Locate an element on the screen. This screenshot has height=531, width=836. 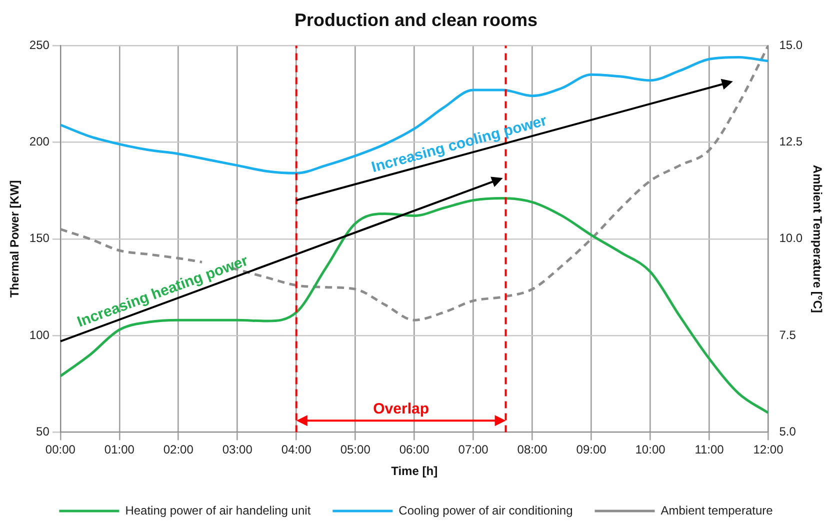
x-tick-label: 04:00 is located at coordinates (296, 449).